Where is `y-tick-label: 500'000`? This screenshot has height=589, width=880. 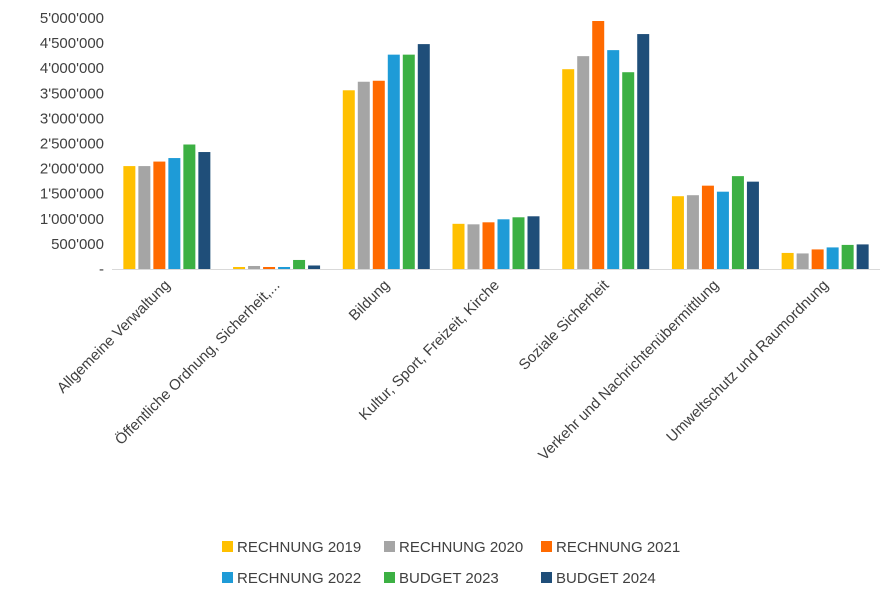
y-tick-label: 500'000 is located at coordinates (77, 244).